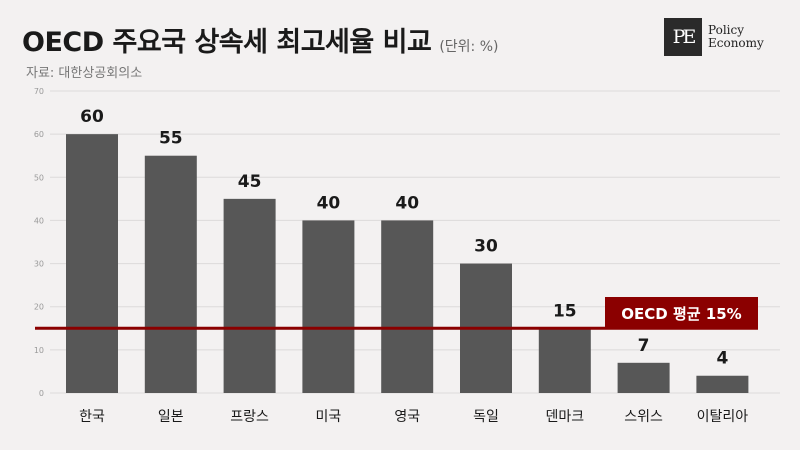  What do you see at coordinates (486, 247) in the screenshot?
I see `bar-value-label: 30` at bounding box center [486, 247].